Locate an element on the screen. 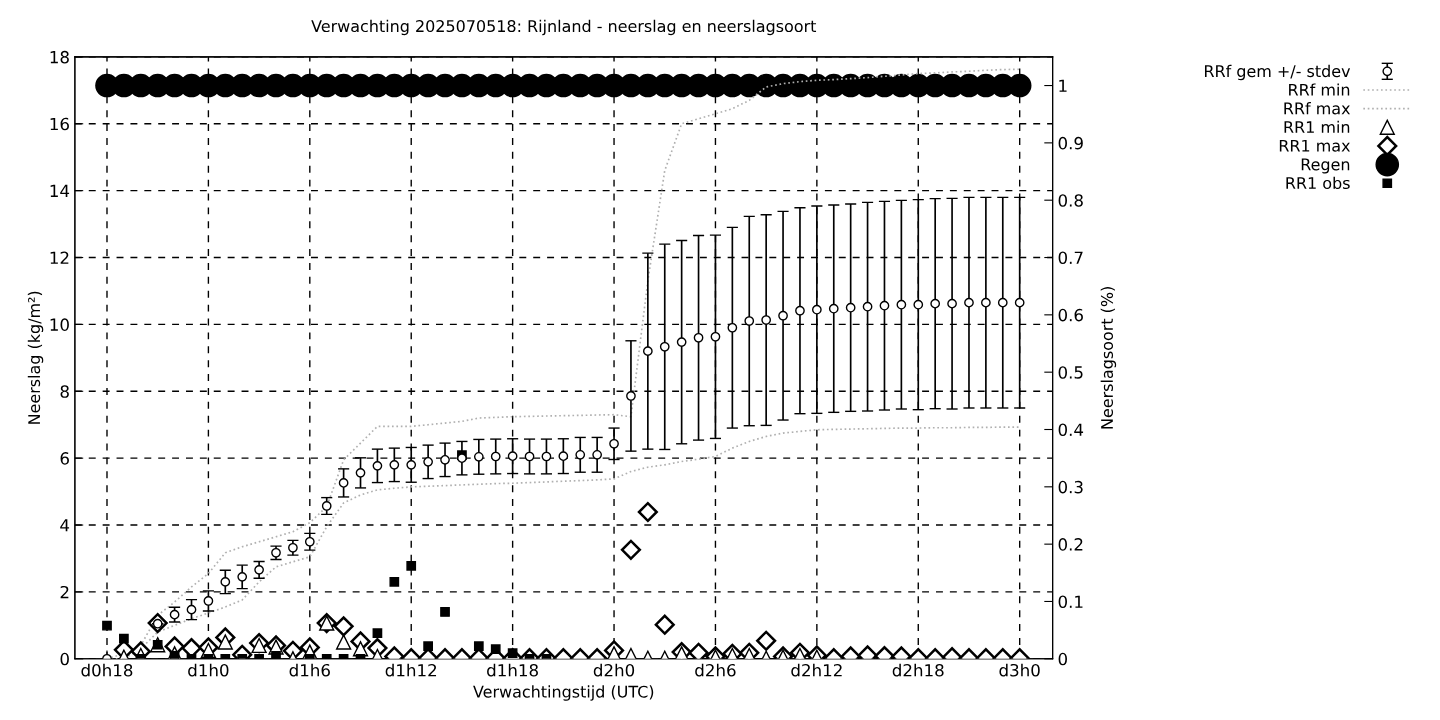 The height and width of the screenshot is (720, 1440). legend-label: RR1 max is located at coordinates (1315, 145).